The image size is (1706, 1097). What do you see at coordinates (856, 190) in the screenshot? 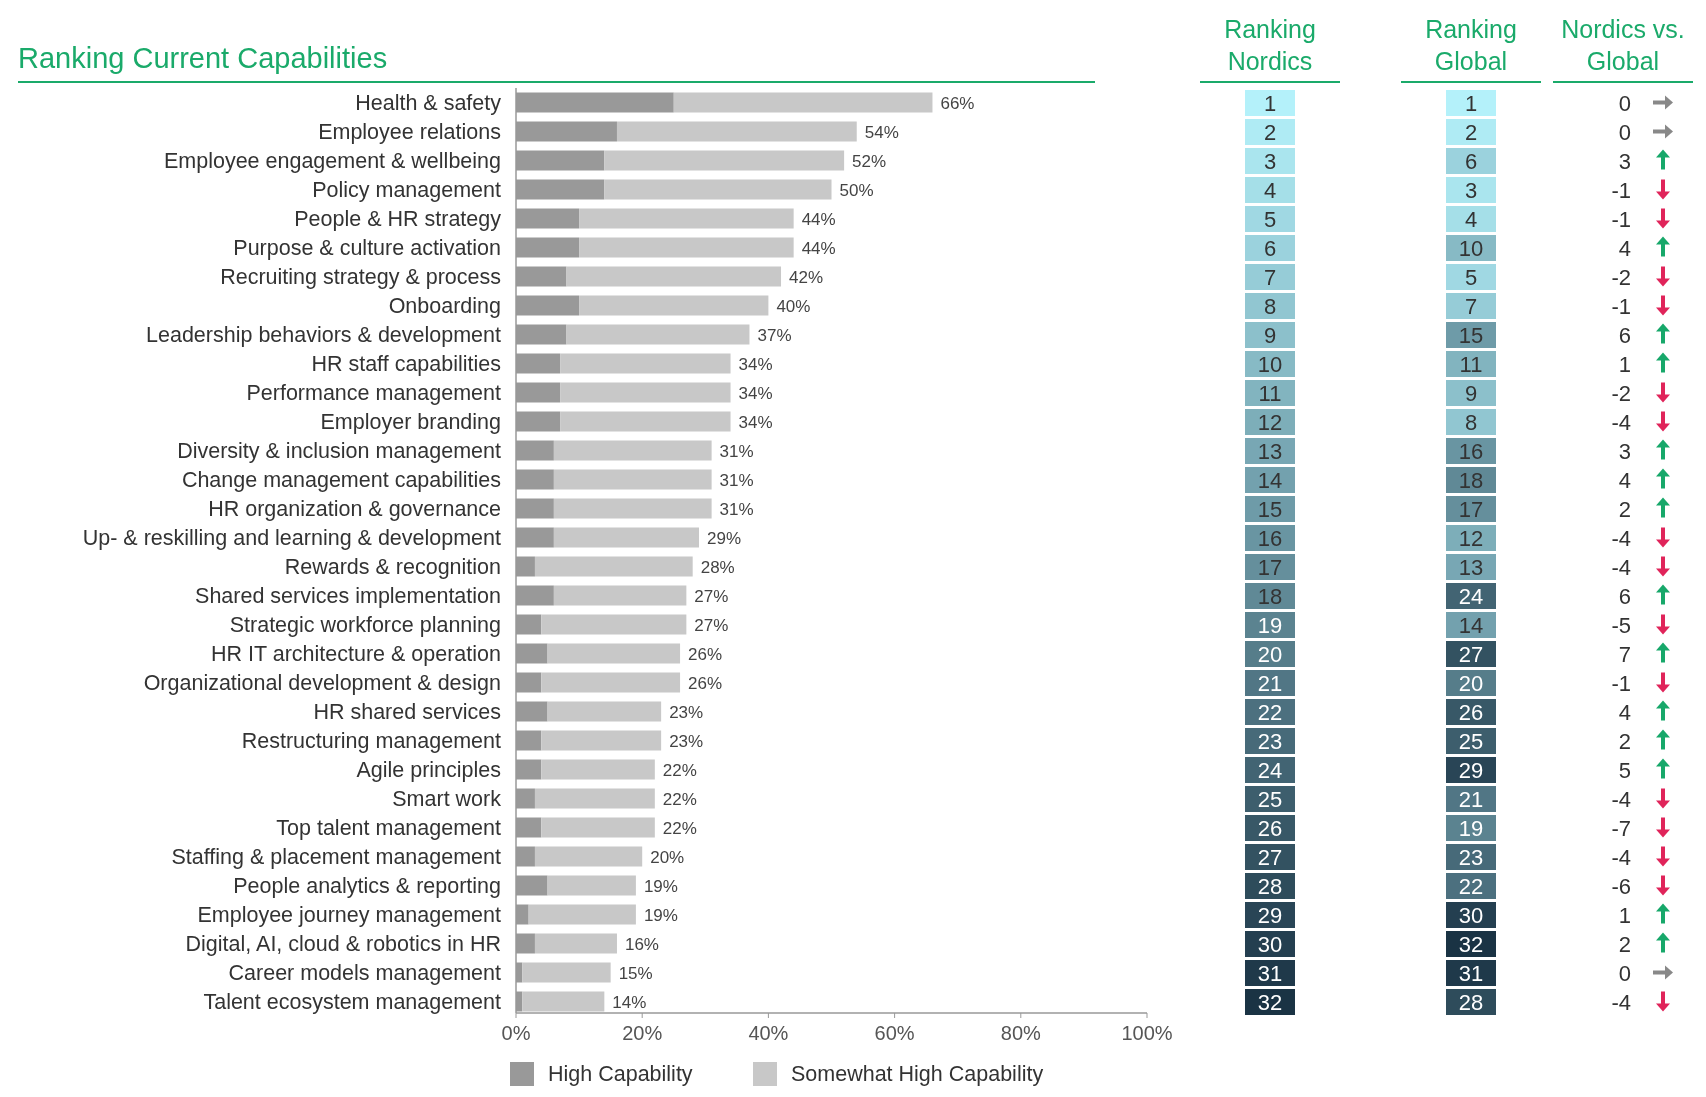
I see `total-label: 50%` at bounding box center [856, 190].